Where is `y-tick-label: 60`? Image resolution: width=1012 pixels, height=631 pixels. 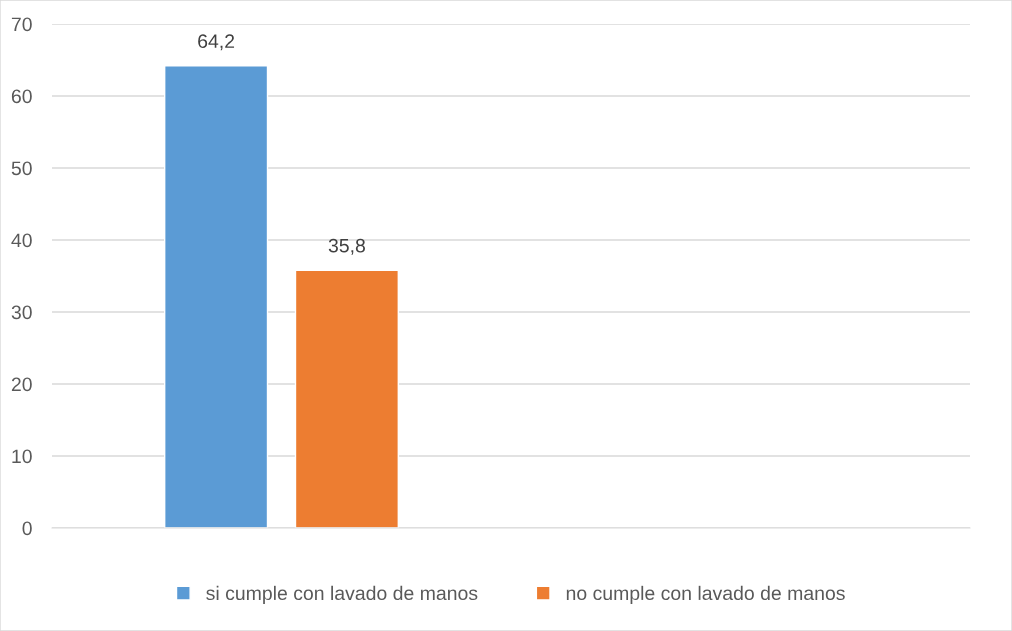 y-tick-label: 60 is located at coordinates (21, 96).